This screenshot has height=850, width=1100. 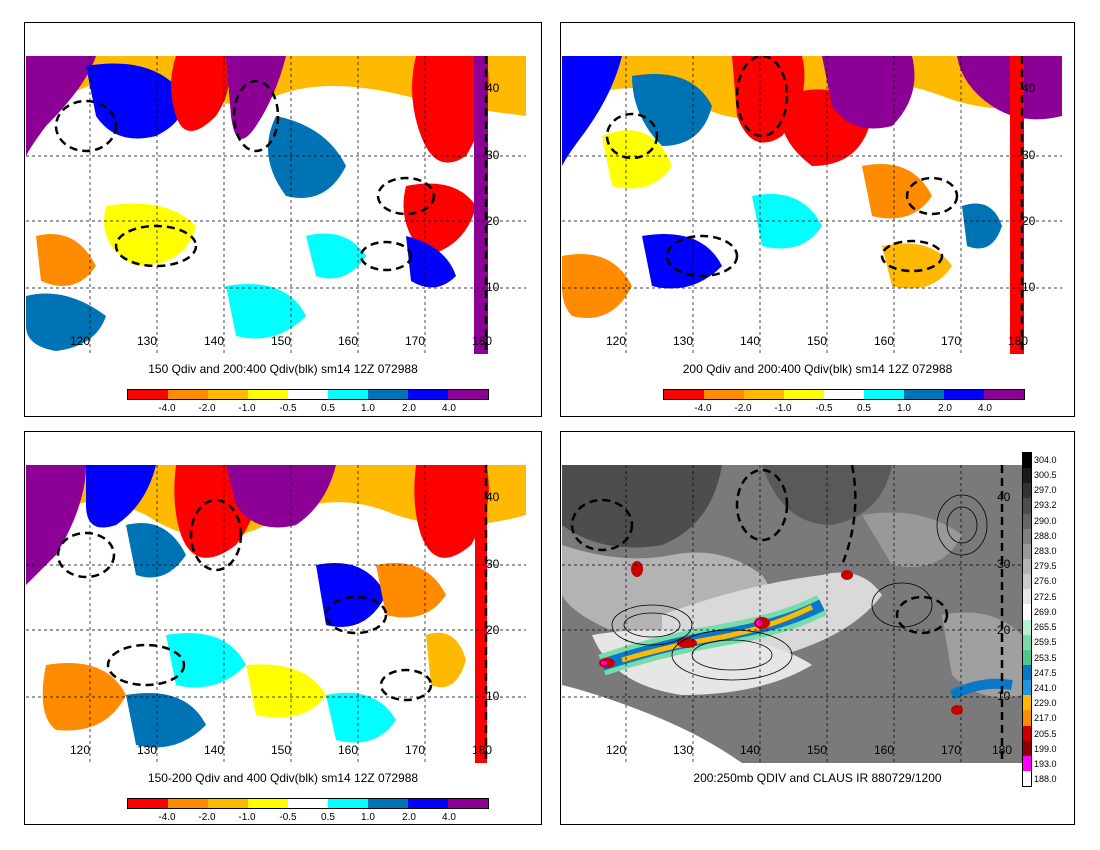 I want to click on ir-colorbar-label: 279.5, so click(x=1045, y=566).